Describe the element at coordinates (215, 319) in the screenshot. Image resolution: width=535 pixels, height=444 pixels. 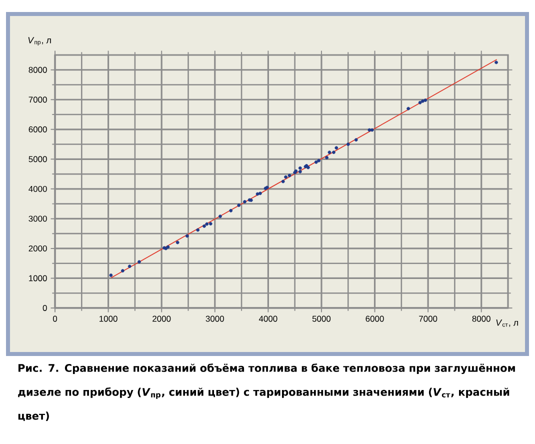
I see `x-tick-label: 3000` at that location.